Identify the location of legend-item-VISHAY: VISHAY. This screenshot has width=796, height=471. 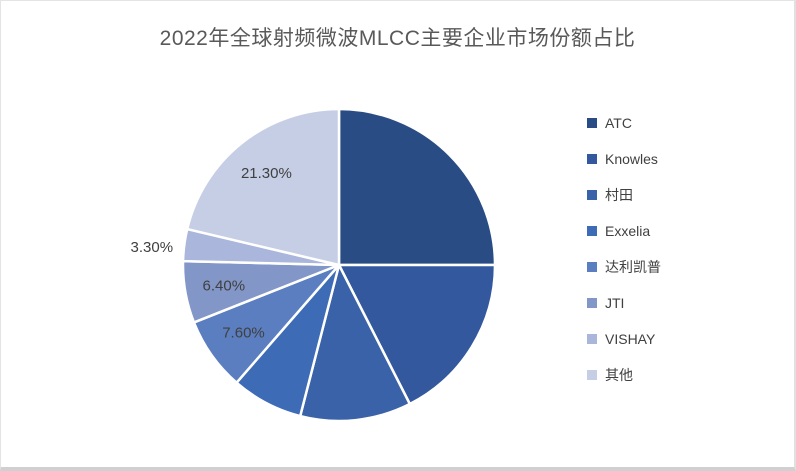
(624, 338).